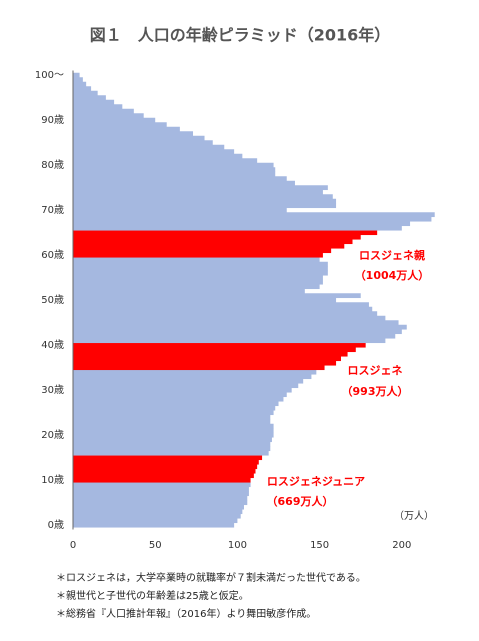  What do you see at coordinates (52, 480) in the screenshot?
I see `y-tick-label: 10歳` at bounding box center [52, 480].